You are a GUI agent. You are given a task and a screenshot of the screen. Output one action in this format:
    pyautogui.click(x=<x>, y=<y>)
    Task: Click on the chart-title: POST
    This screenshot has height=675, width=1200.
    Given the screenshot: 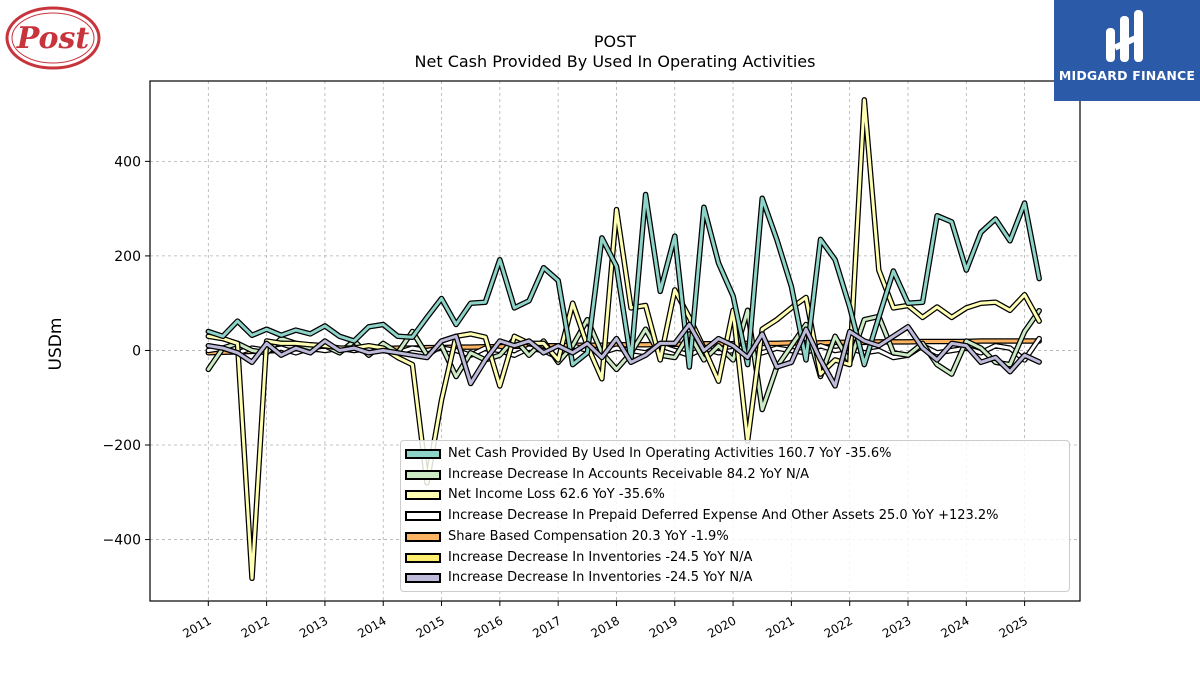 What is the action you would take?
    pyautogui.click(x=615, y=41)
    